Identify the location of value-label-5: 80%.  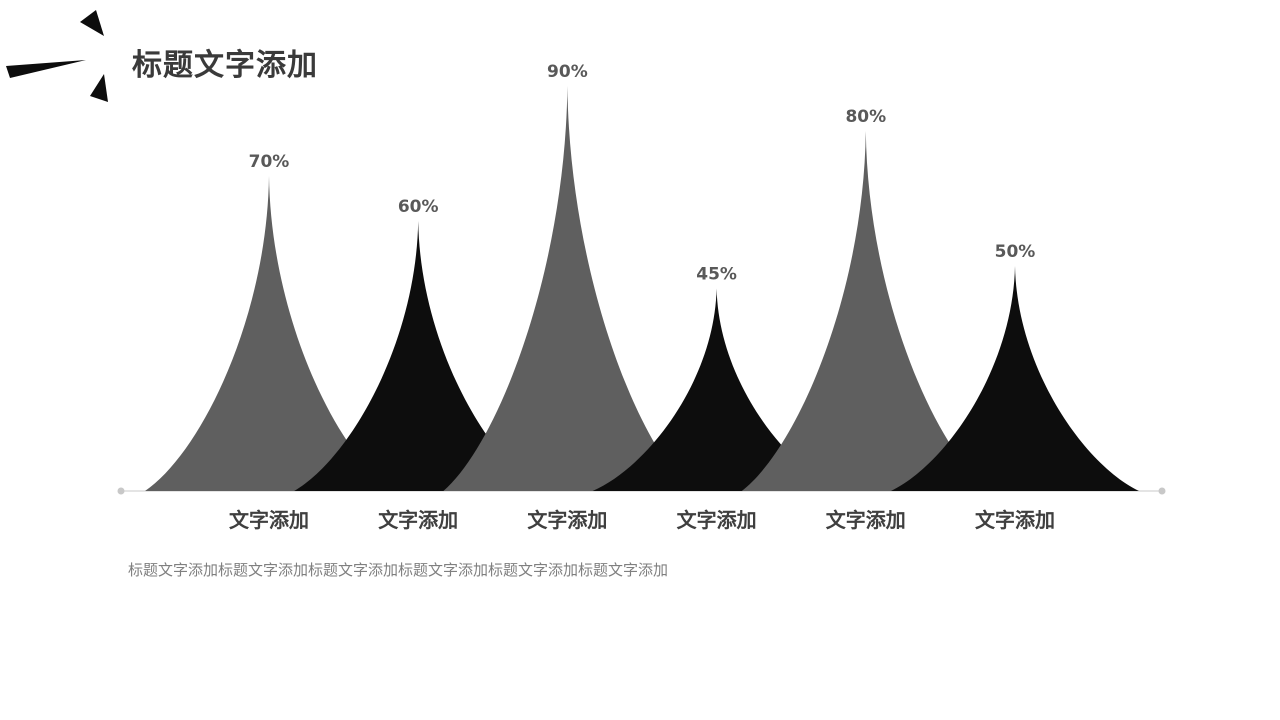
(865, 117).